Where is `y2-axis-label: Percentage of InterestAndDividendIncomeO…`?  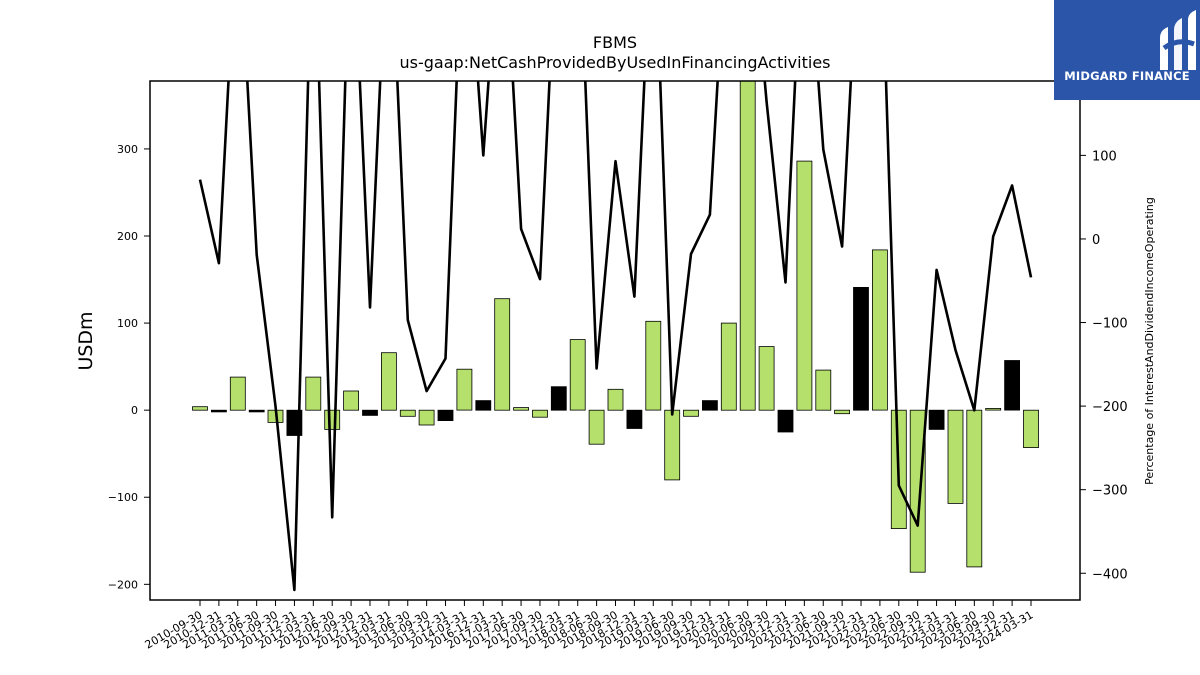 y2-axis-label: Percentage of InterestAndDividendIncomeO… is located at coordinates (1149, 341).